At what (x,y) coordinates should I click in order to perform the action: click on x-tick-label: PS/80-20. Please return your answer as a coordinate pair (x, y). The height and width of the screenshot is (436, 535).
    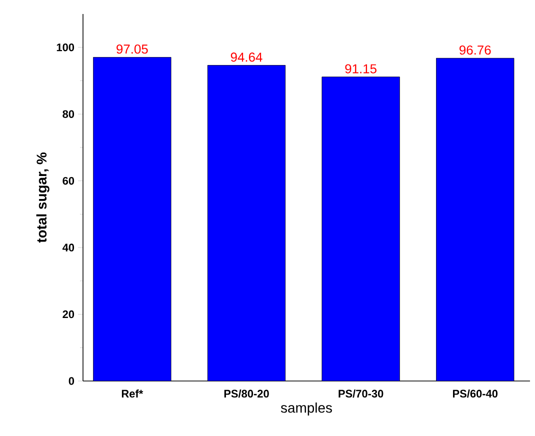
    Looking at the image, I should click on (246, 394).